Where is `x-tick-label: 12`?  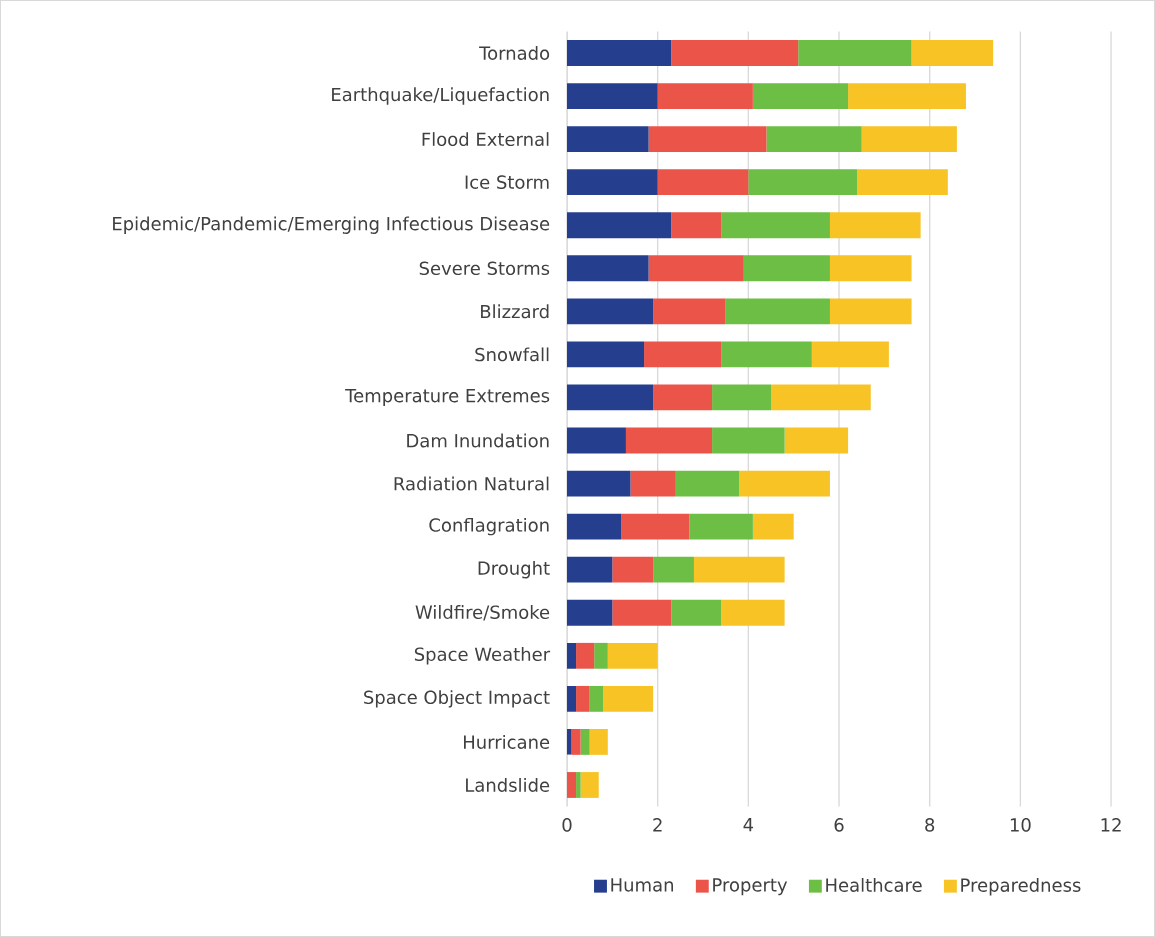
x-tick-label: 12 is located at coordinates (1111, 825).